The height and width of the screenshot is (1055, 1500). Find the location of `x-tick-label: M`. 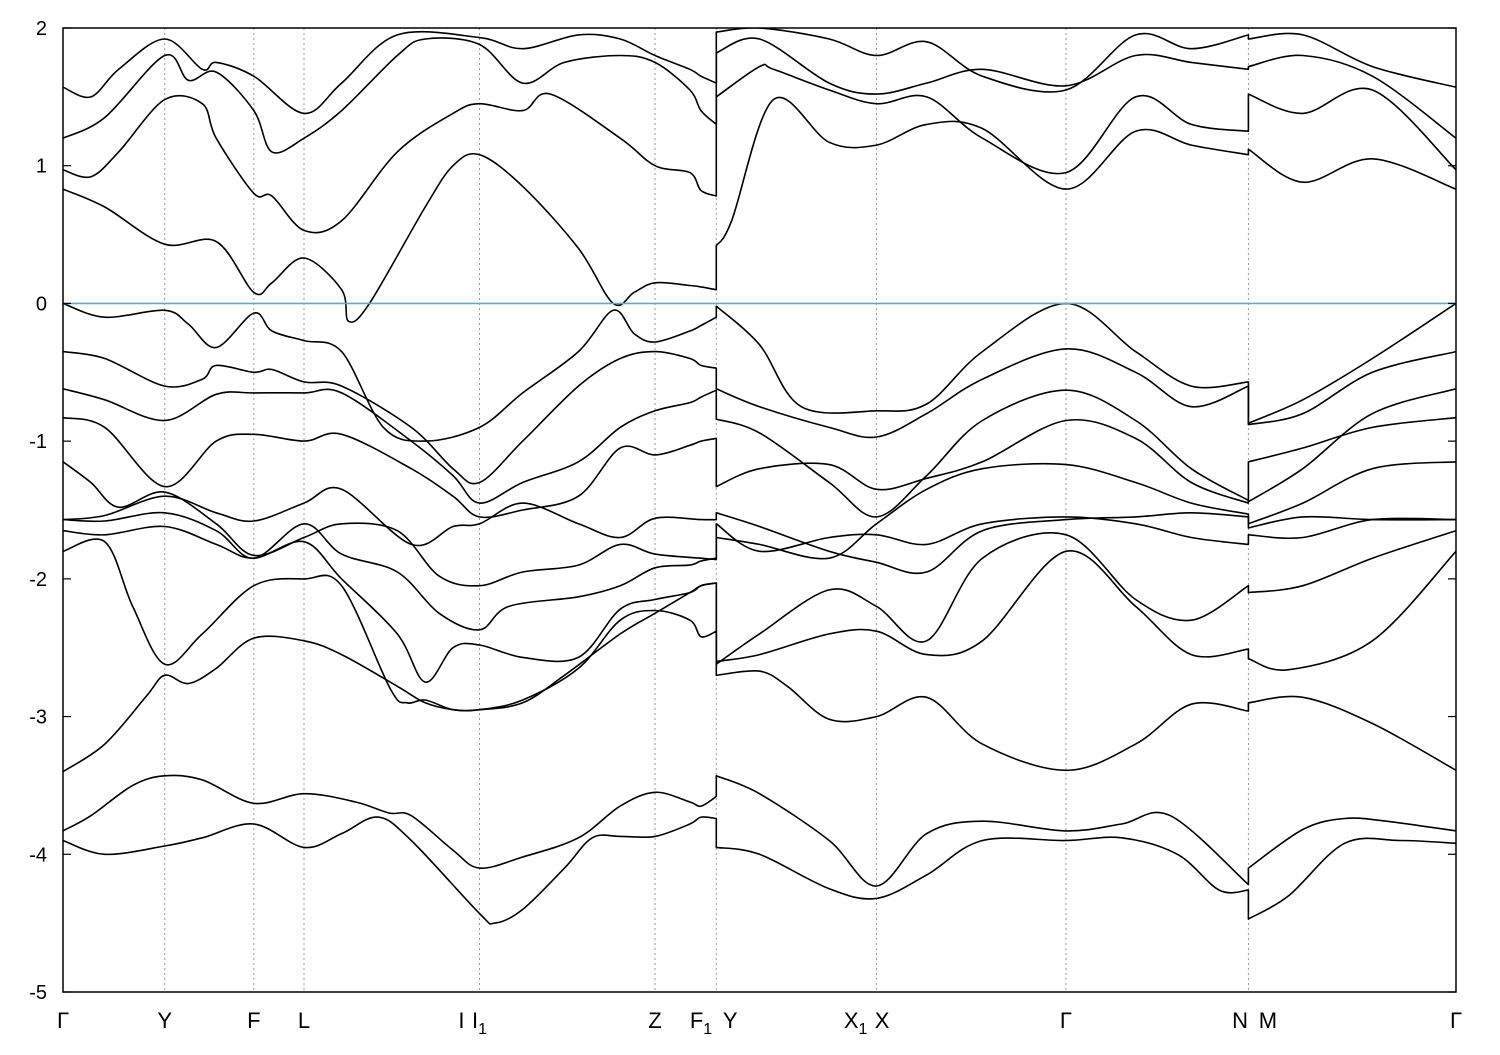

x-tick-label: M is located at coordinates (1268, 1020).